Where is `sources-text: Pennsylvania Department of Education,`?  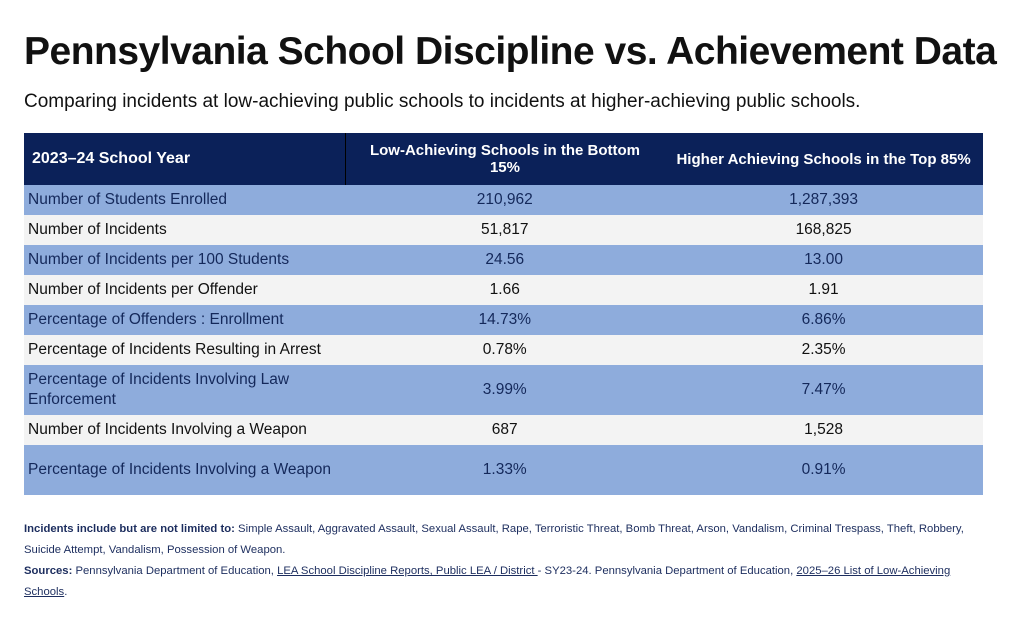 sources-text: Pennsylvania Department of Education, is located at coordinates (175, 571).